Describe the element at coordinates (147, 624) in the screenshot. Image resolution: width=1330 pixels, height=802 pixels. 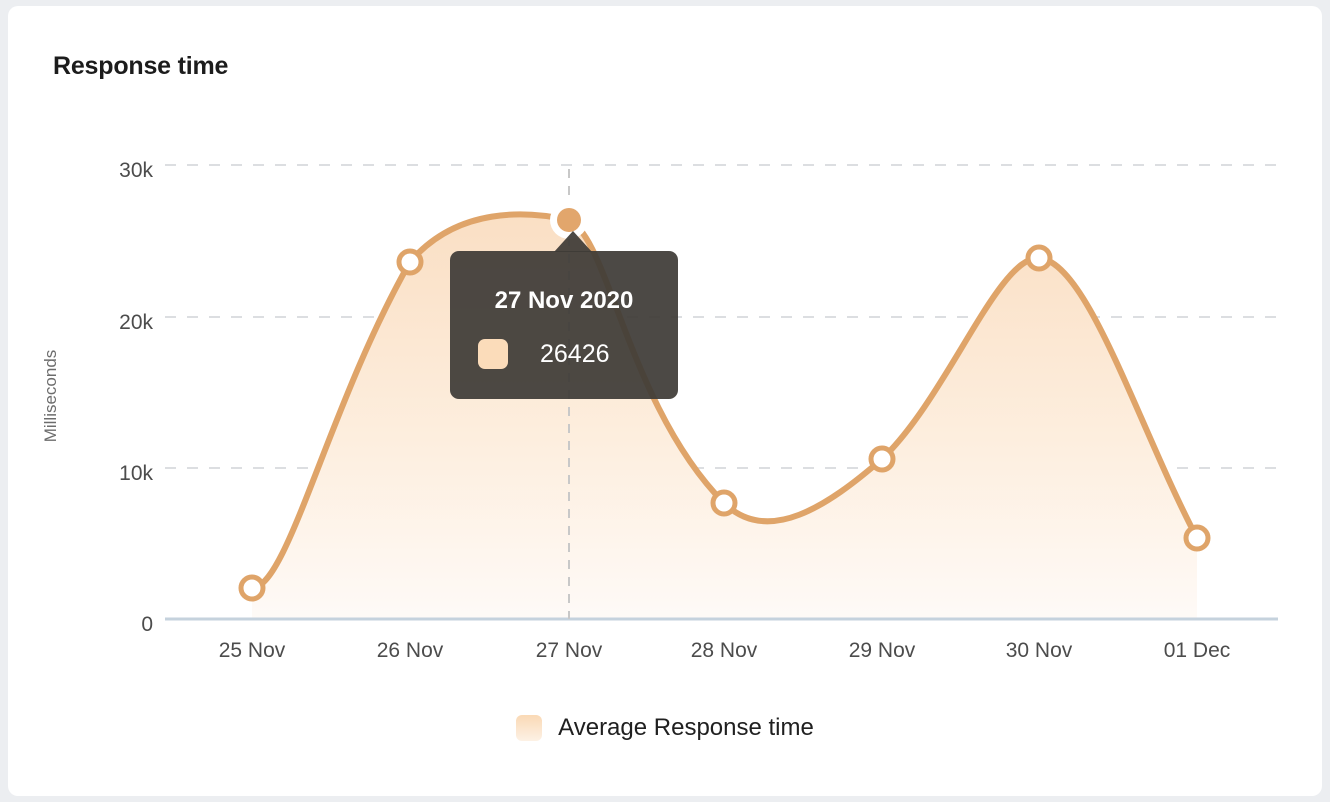
I see `y-tick-0: 0` at that location.